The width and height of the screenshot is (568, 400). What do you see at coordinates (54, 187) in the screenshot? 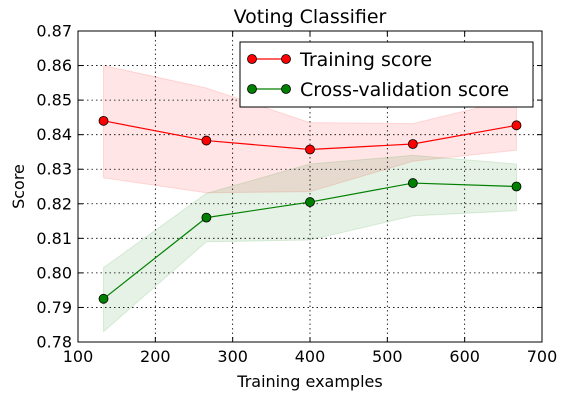
I see `y-tick-labels: 0.78 0.79 0.80 0.81 0.82 0.83 0.84 0.85 0.86 0.87` at bounding box center [54, 187].